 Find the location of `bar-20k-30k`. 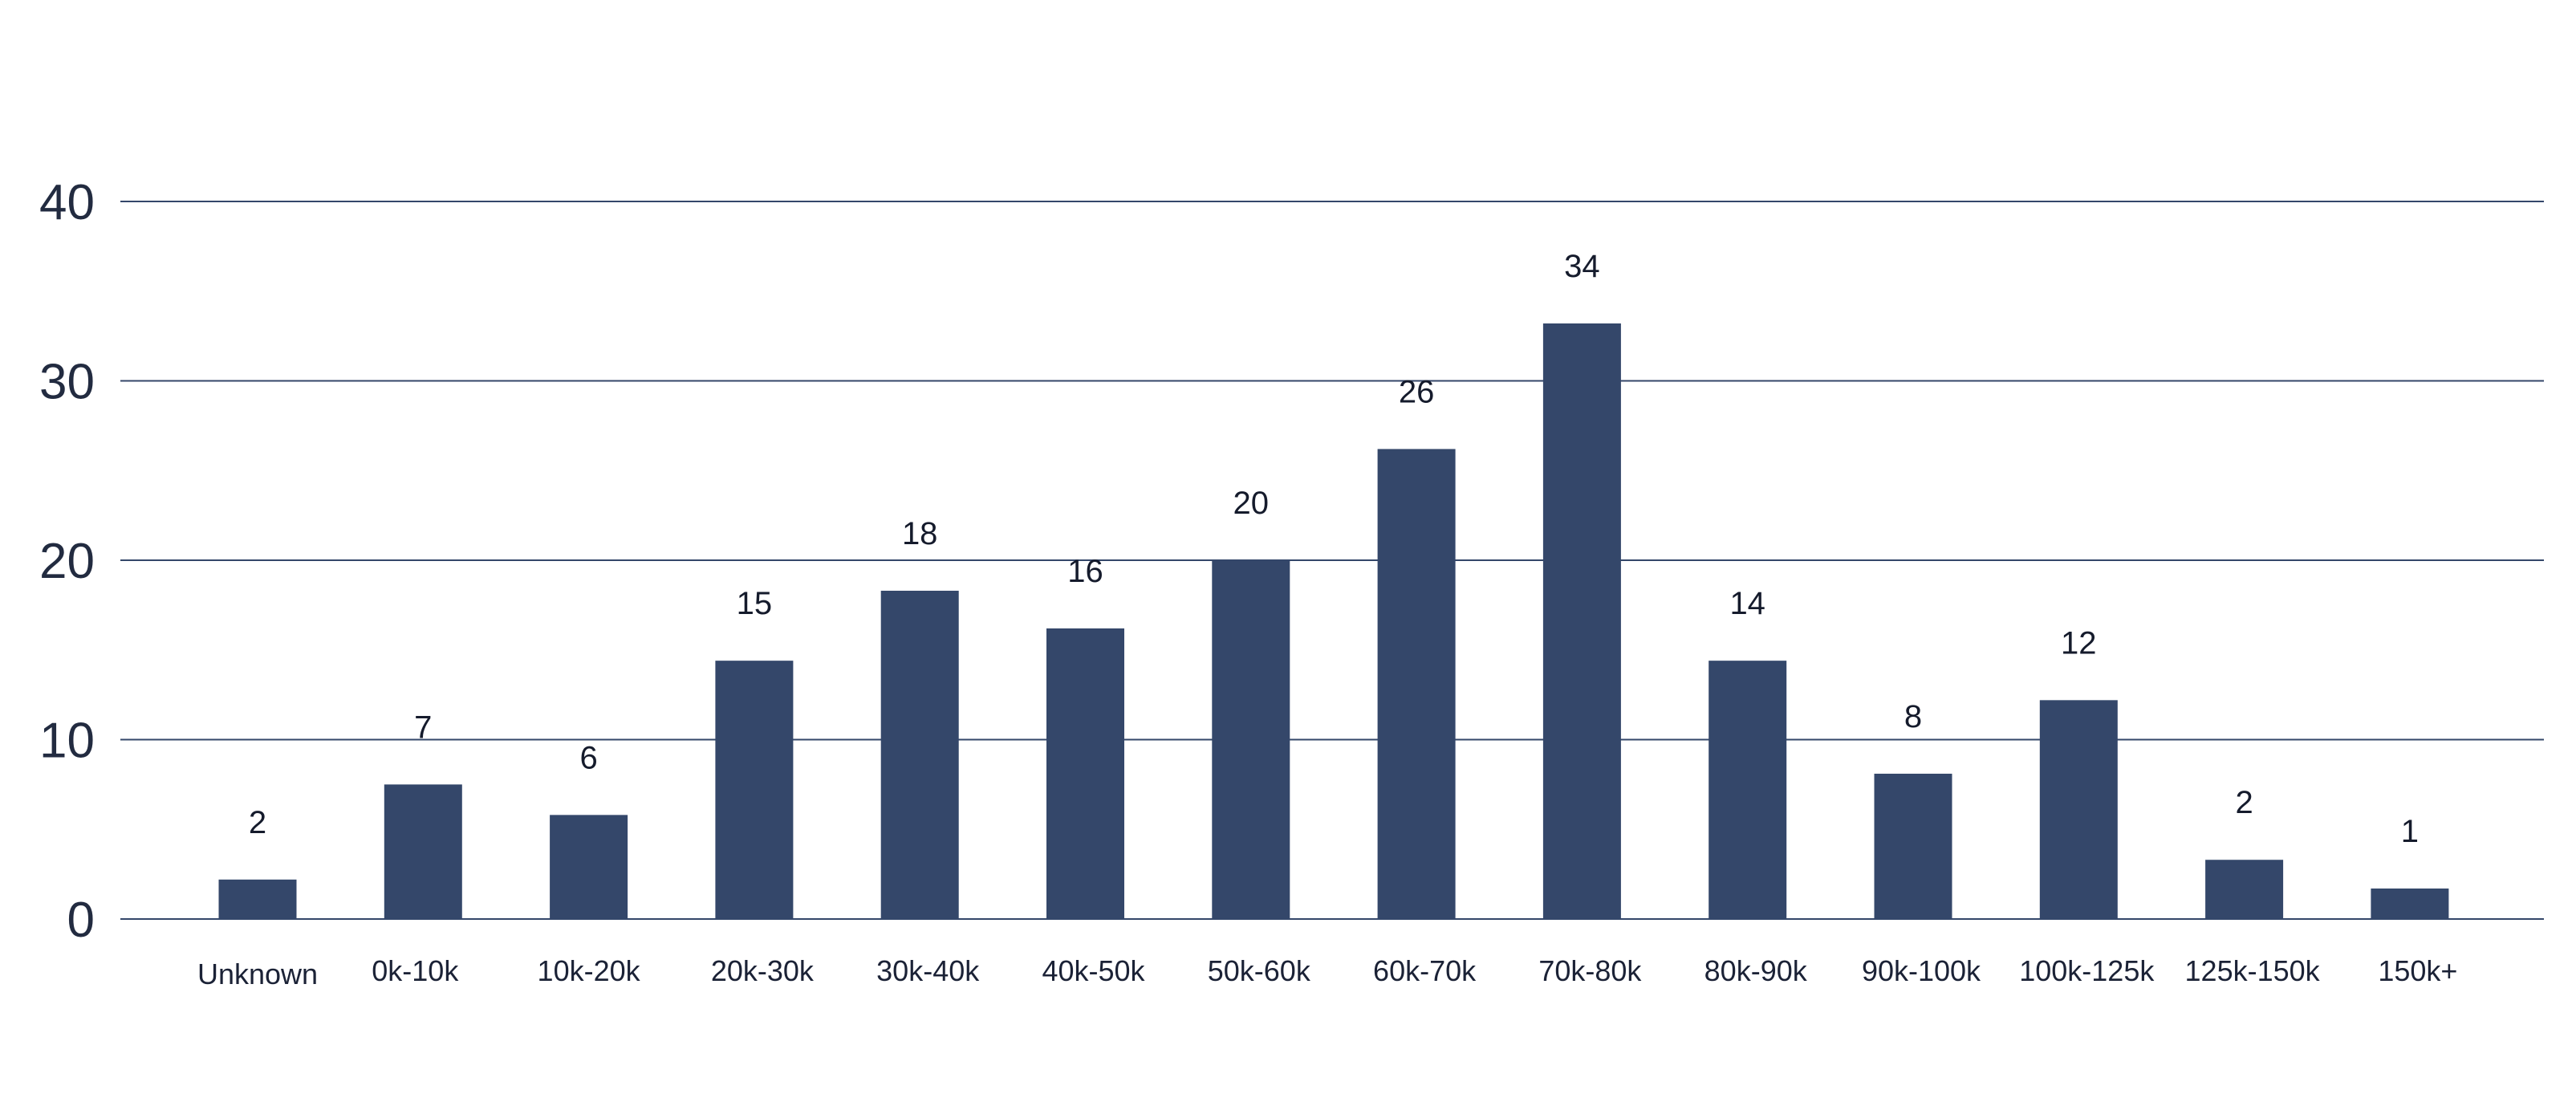

bar-20k-30k is located at coordinates (754, 790).